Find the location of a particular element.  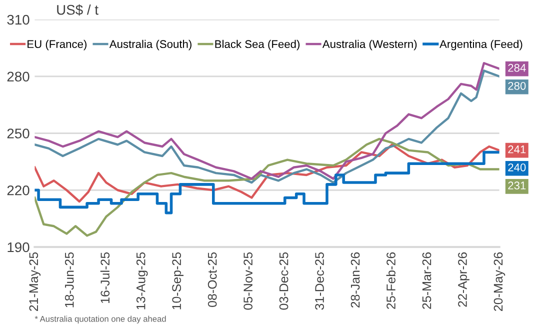

x-tick-label: 25-Mar-26 is located at coordinates (427, 280).